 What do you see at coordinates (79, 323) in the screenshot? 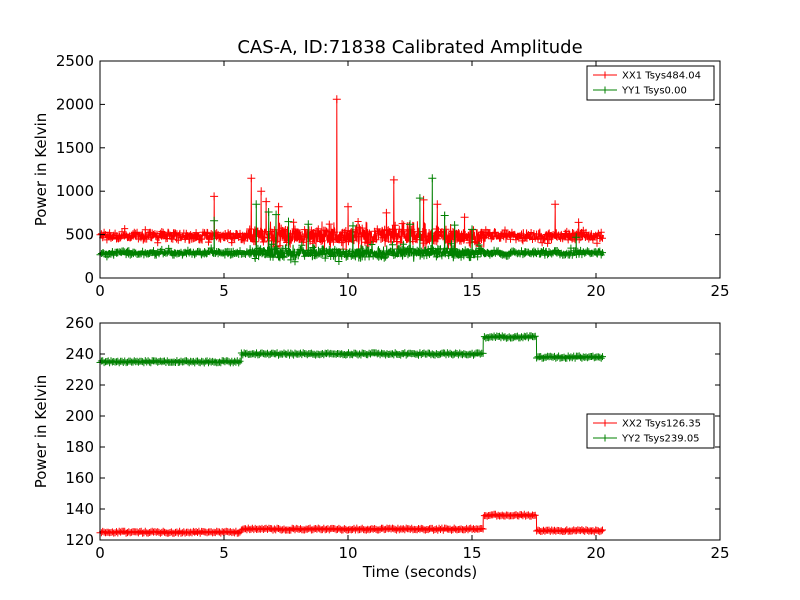
I see `y-tick-label: 260` at bounding box center [79, 323].